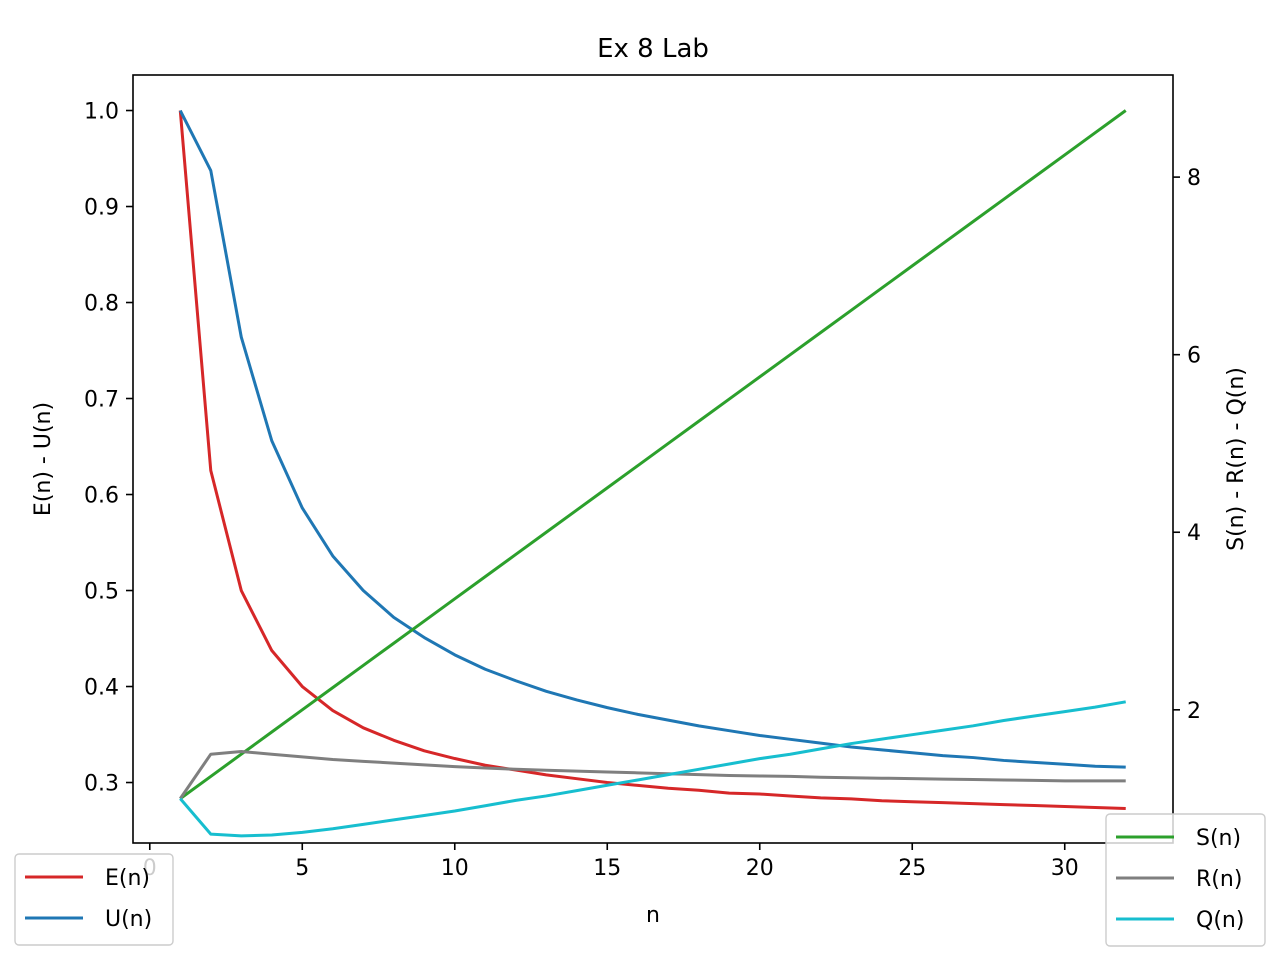 This screenshot has height=965, width=1280. I want to click on x-axis: 051015202530, so click(611, 862).